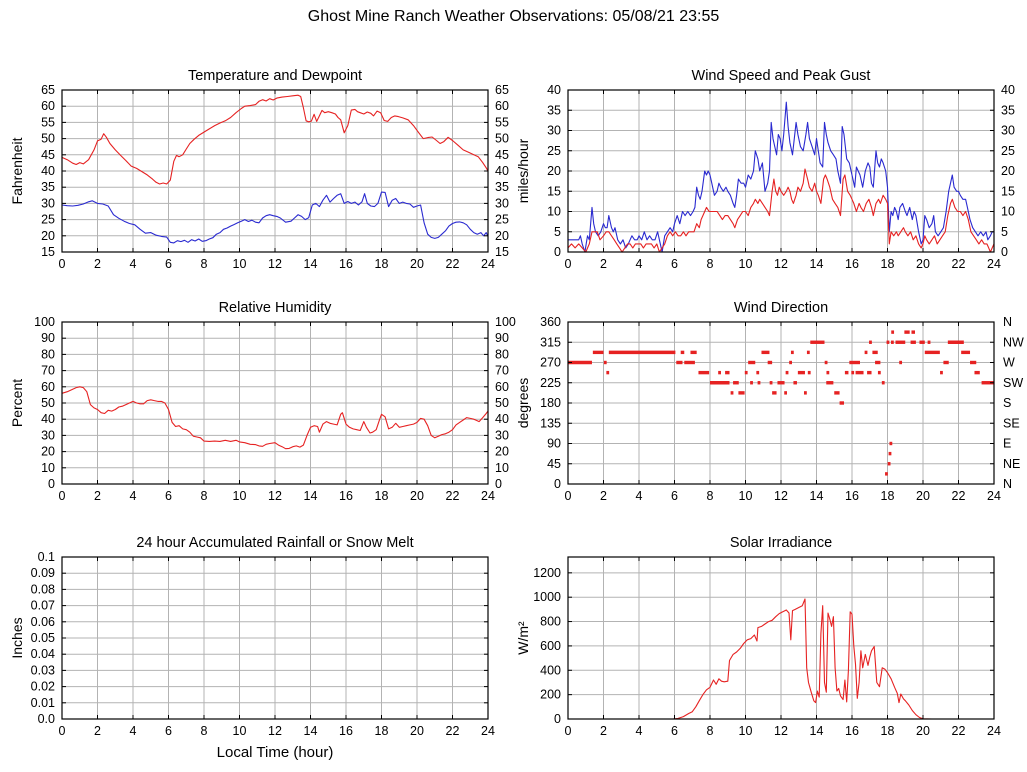 The image size is (1027, 772). What do you see at coordinates (523, 403) in the screenshot?
I see `svg-text: degrees` at bounding box center [523, 403].